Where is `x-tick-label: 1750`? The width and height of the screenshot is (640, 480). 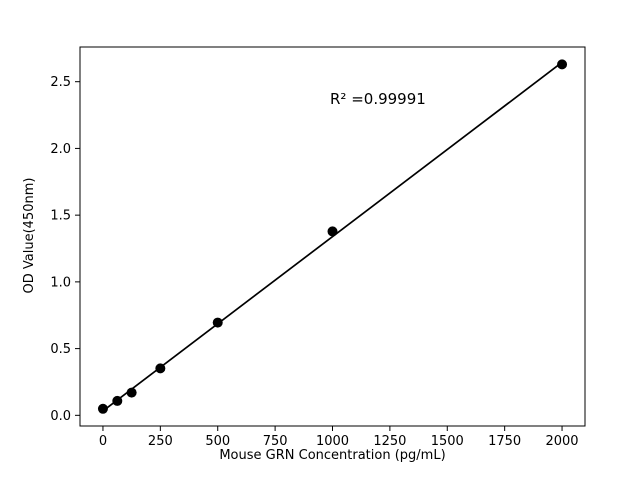
x-tick-label: 1750 is located at coordinates (504, 441).